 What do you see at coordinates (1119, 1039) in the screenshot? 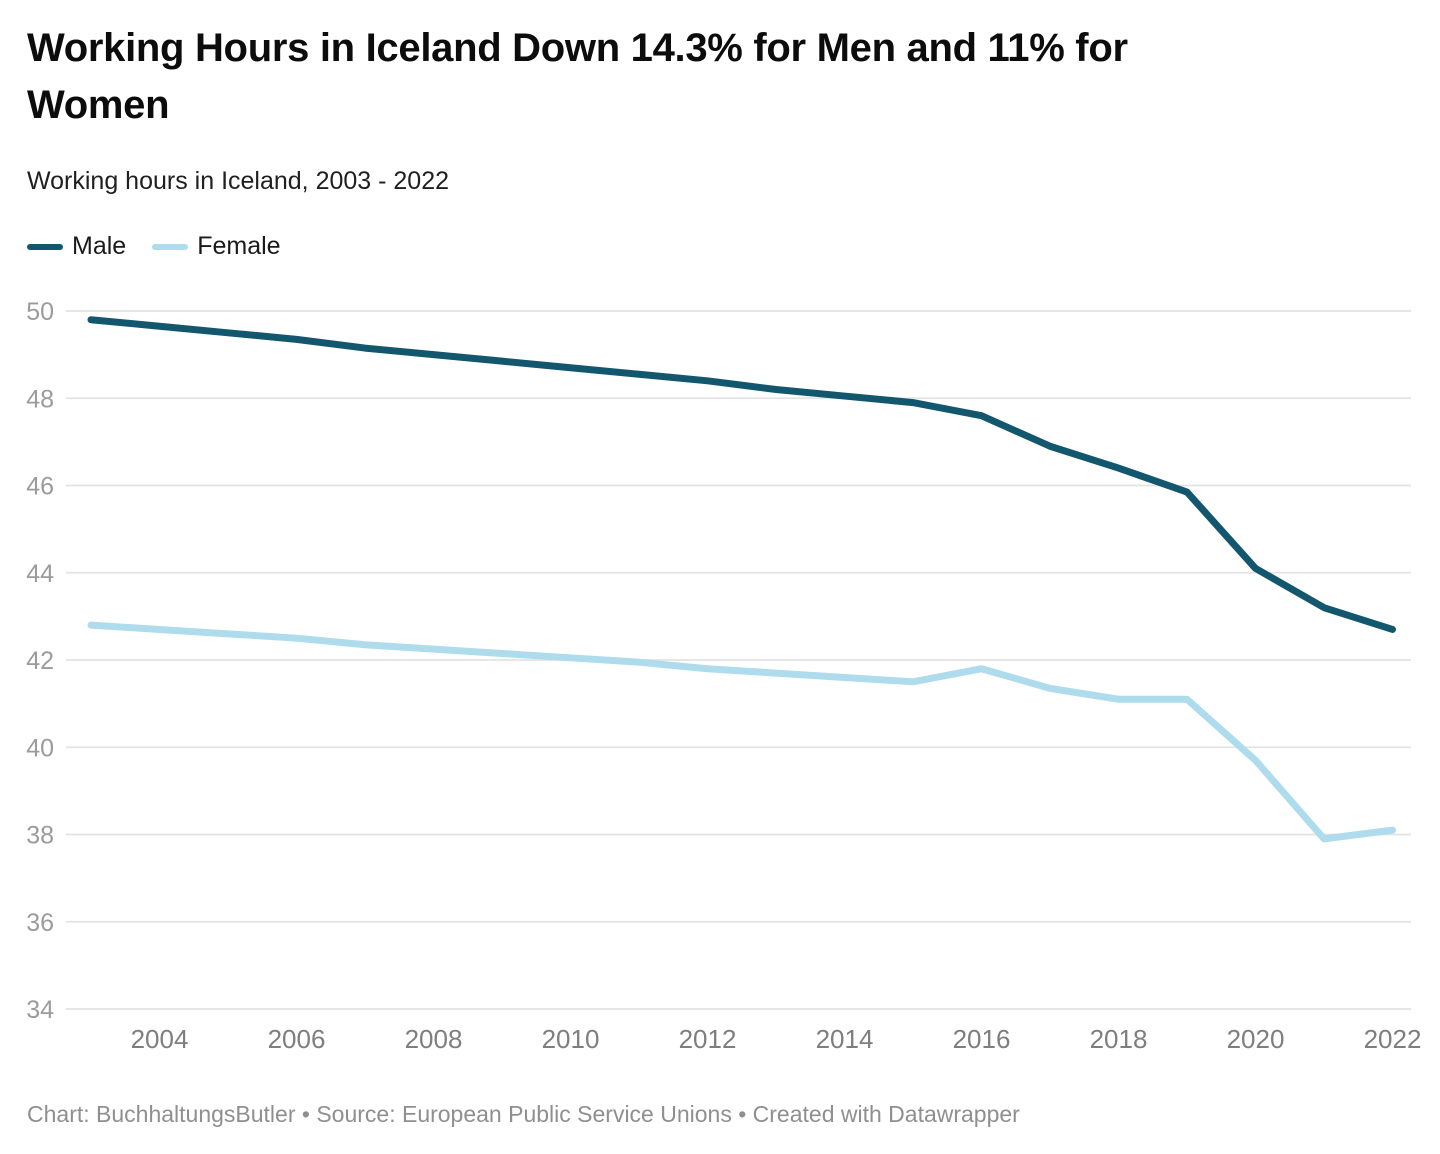
I see `x-tick-label: 2018` at bounding box center [1119, 1039].